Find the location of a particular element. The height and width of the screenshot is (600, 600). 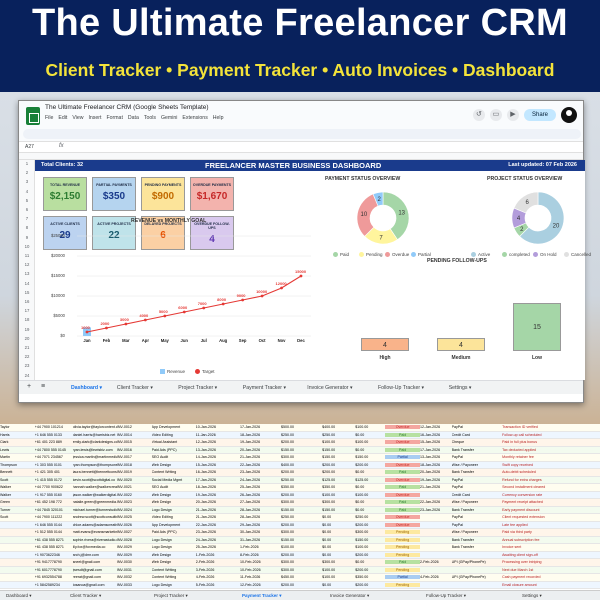

table-cell: 16-Jan-2026 is located at coordinates (430, 434).